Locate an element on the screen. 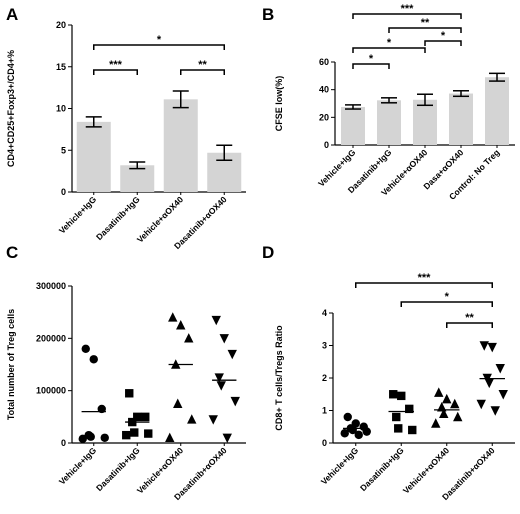 Image resolution: width=520 pixels, height=514 pixels. y-tick-label: 60 is located at coordinates (324, 62).